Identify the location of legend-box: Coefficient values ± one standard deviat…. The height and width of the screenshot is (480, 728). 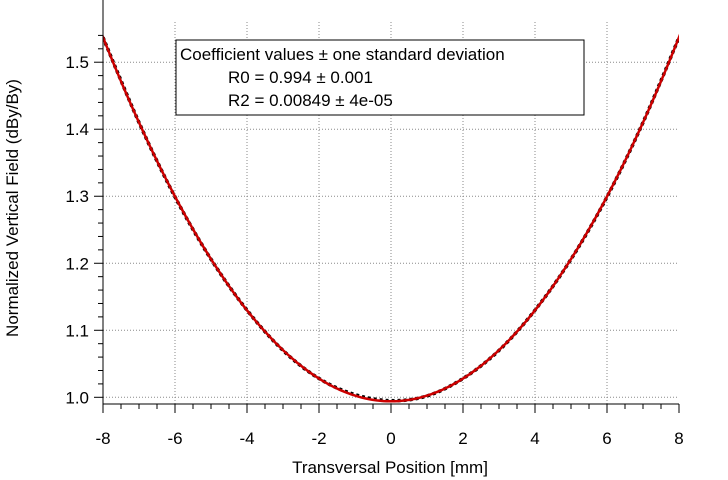
(380, 77).